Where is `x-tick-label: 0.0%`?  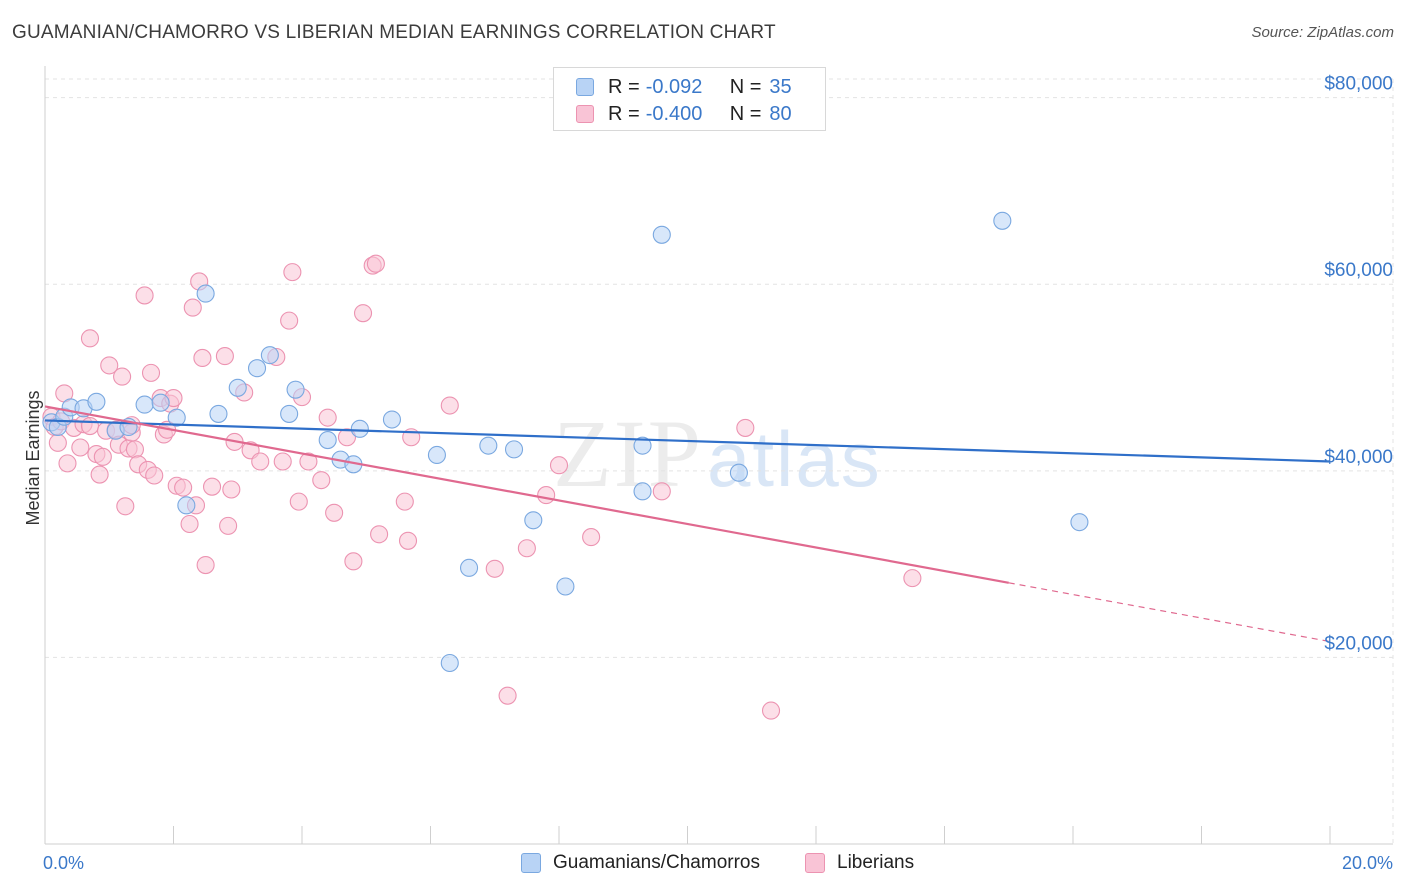 x-tick-label: 0.0% is located at coordinates (63, 863).